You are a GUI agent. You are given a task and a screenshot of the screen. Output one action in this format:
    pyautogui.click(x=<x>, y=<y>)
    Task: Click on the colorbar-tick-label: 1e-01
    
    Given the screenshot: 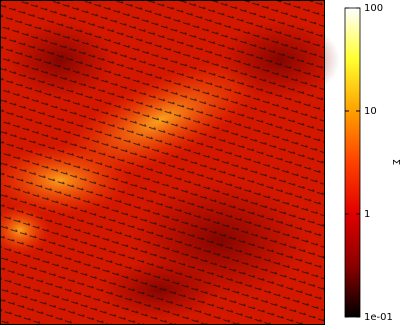 What is the action you would take?
    pyautogui.click(x=378, y=317)
    